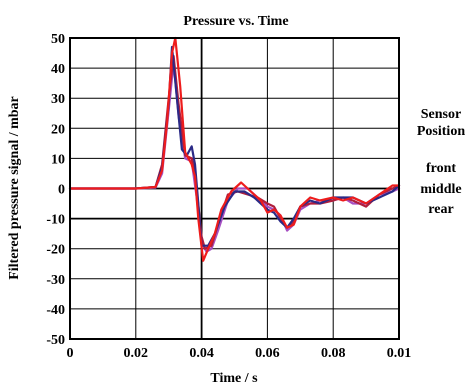  Describe the element at coordinates (441, 114) in the screenshot. I see `legend-title-line1: Sensor` at that location.